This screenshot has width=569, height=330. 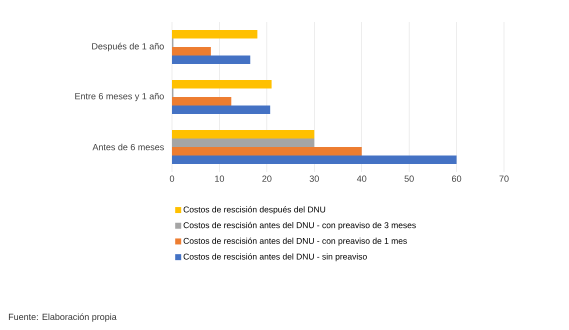 I want to click on x-tick-label: 0, so click(x=172, y=179).